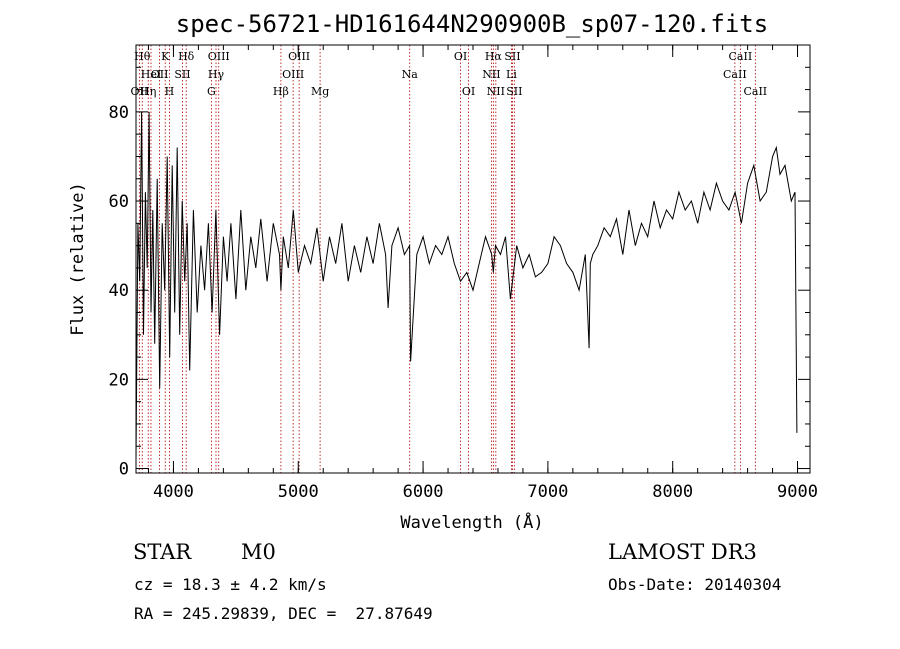  I want to click on subclass: M0, so click(258, 552).